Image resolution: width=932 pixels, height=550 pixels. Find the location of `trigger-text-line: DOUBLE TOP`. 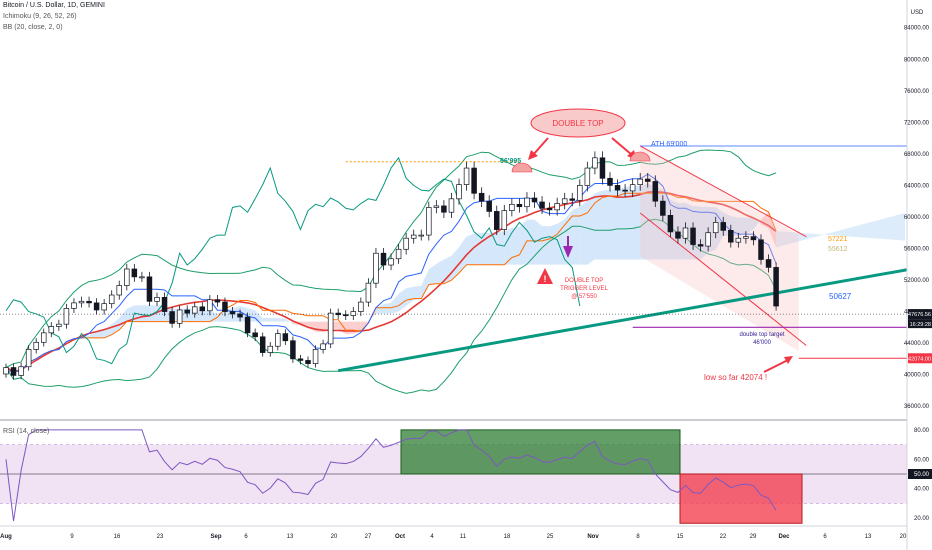

trigger-text-line: DOUBLE TOP is located at coordinates (584, 281).